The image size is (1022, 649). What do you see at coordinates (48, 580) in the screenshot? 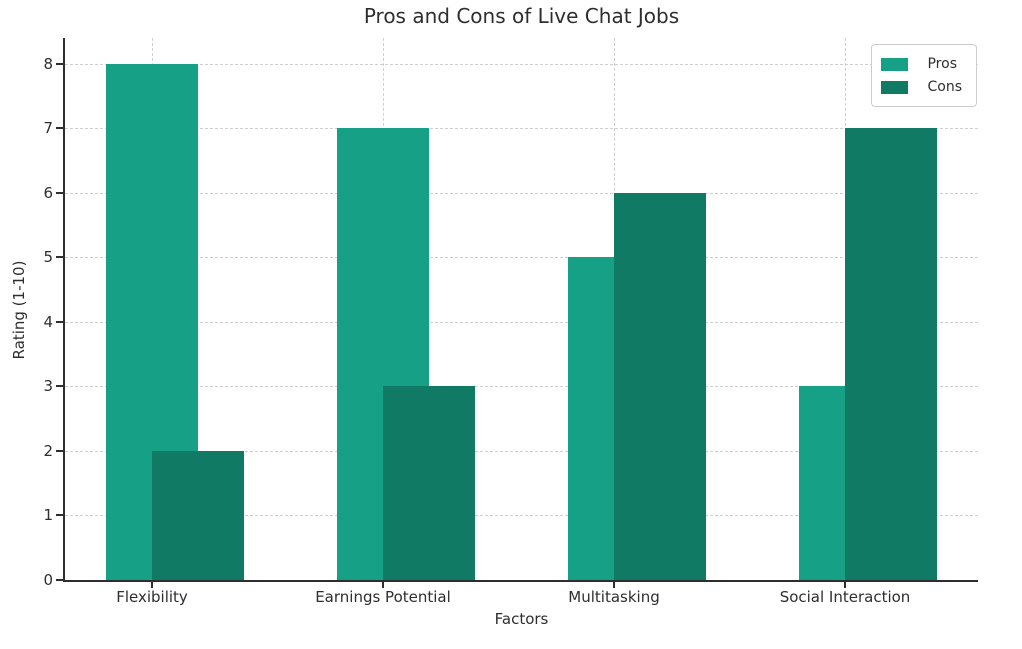
I see `y-tick-label-0: 0` at bounding box center [48, 580].